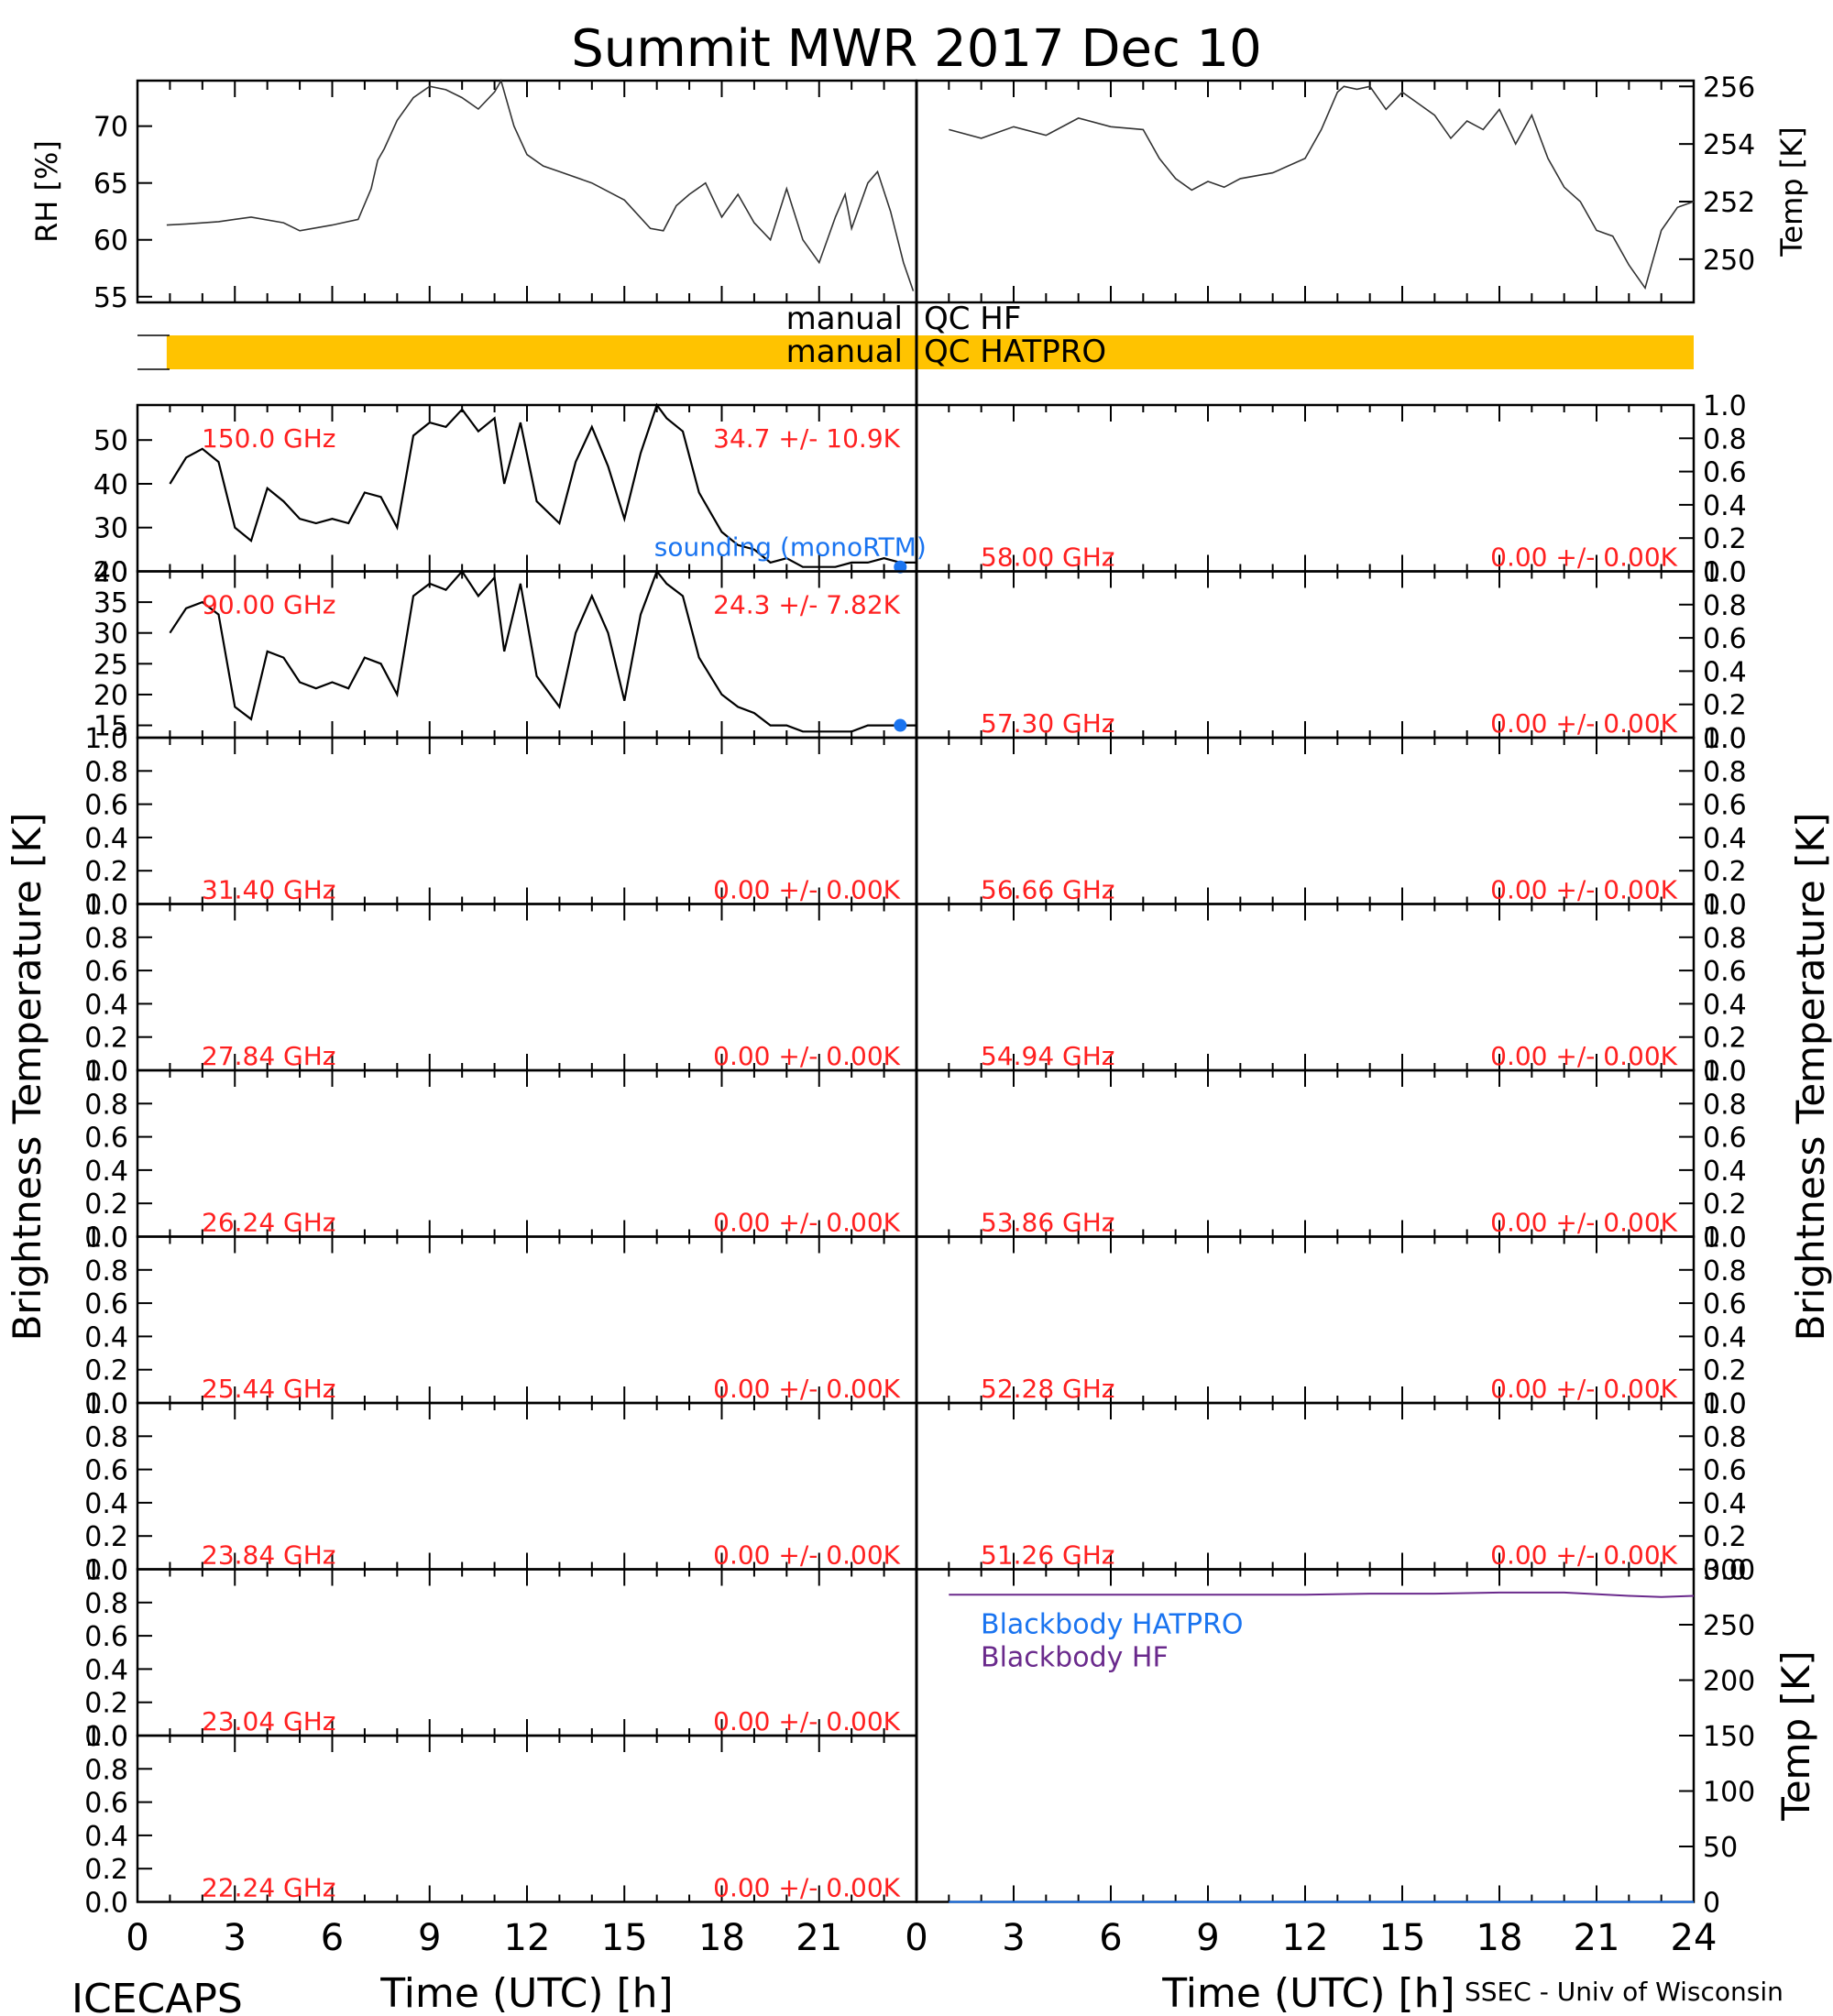  I want to click on rh-ylabel: RH [%], so click(46, 191).